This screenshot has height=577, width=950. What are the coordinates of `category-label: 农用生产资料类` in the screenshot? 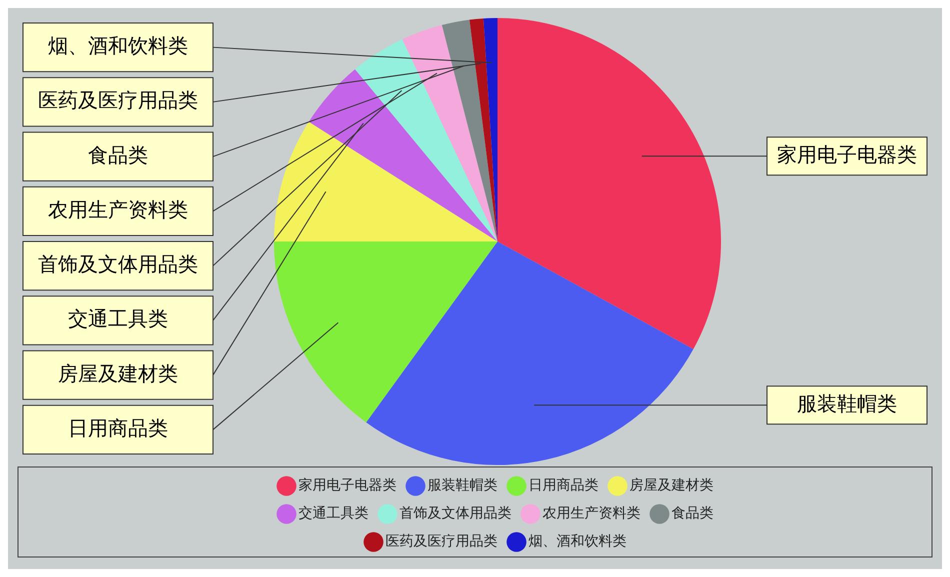 It's located at (118, 209).